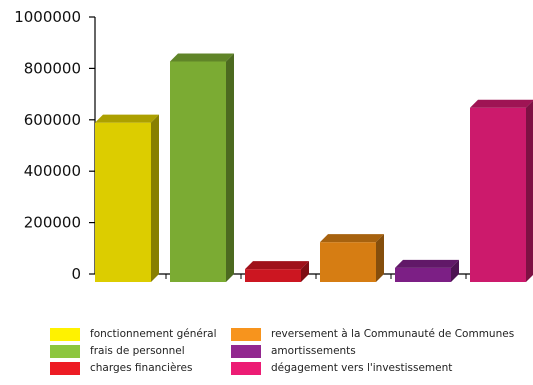 The height and width of the screenshot is (385, 533). Describe the element at coordinates (52, 171) in the screenshot. I see `y-tick-label: 400000` at that location.